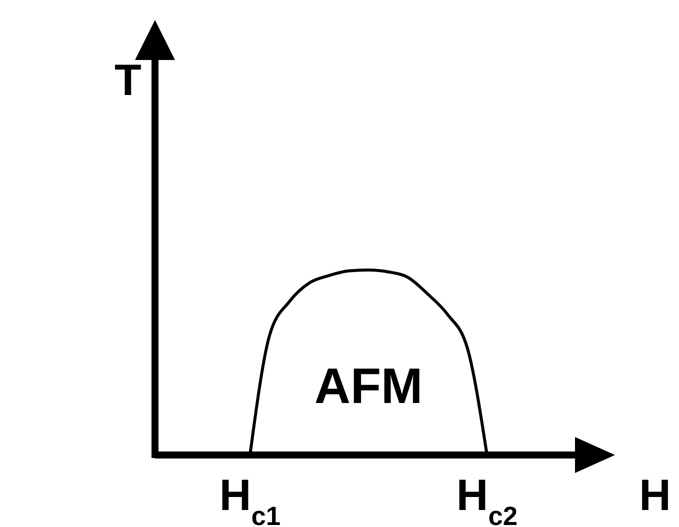 The image size is (679, 527). What do you see at coordinates (250, 499) in the screenshot?
I see `x-tick-label: H$_{c1}$` at bounding box center [250, 499].